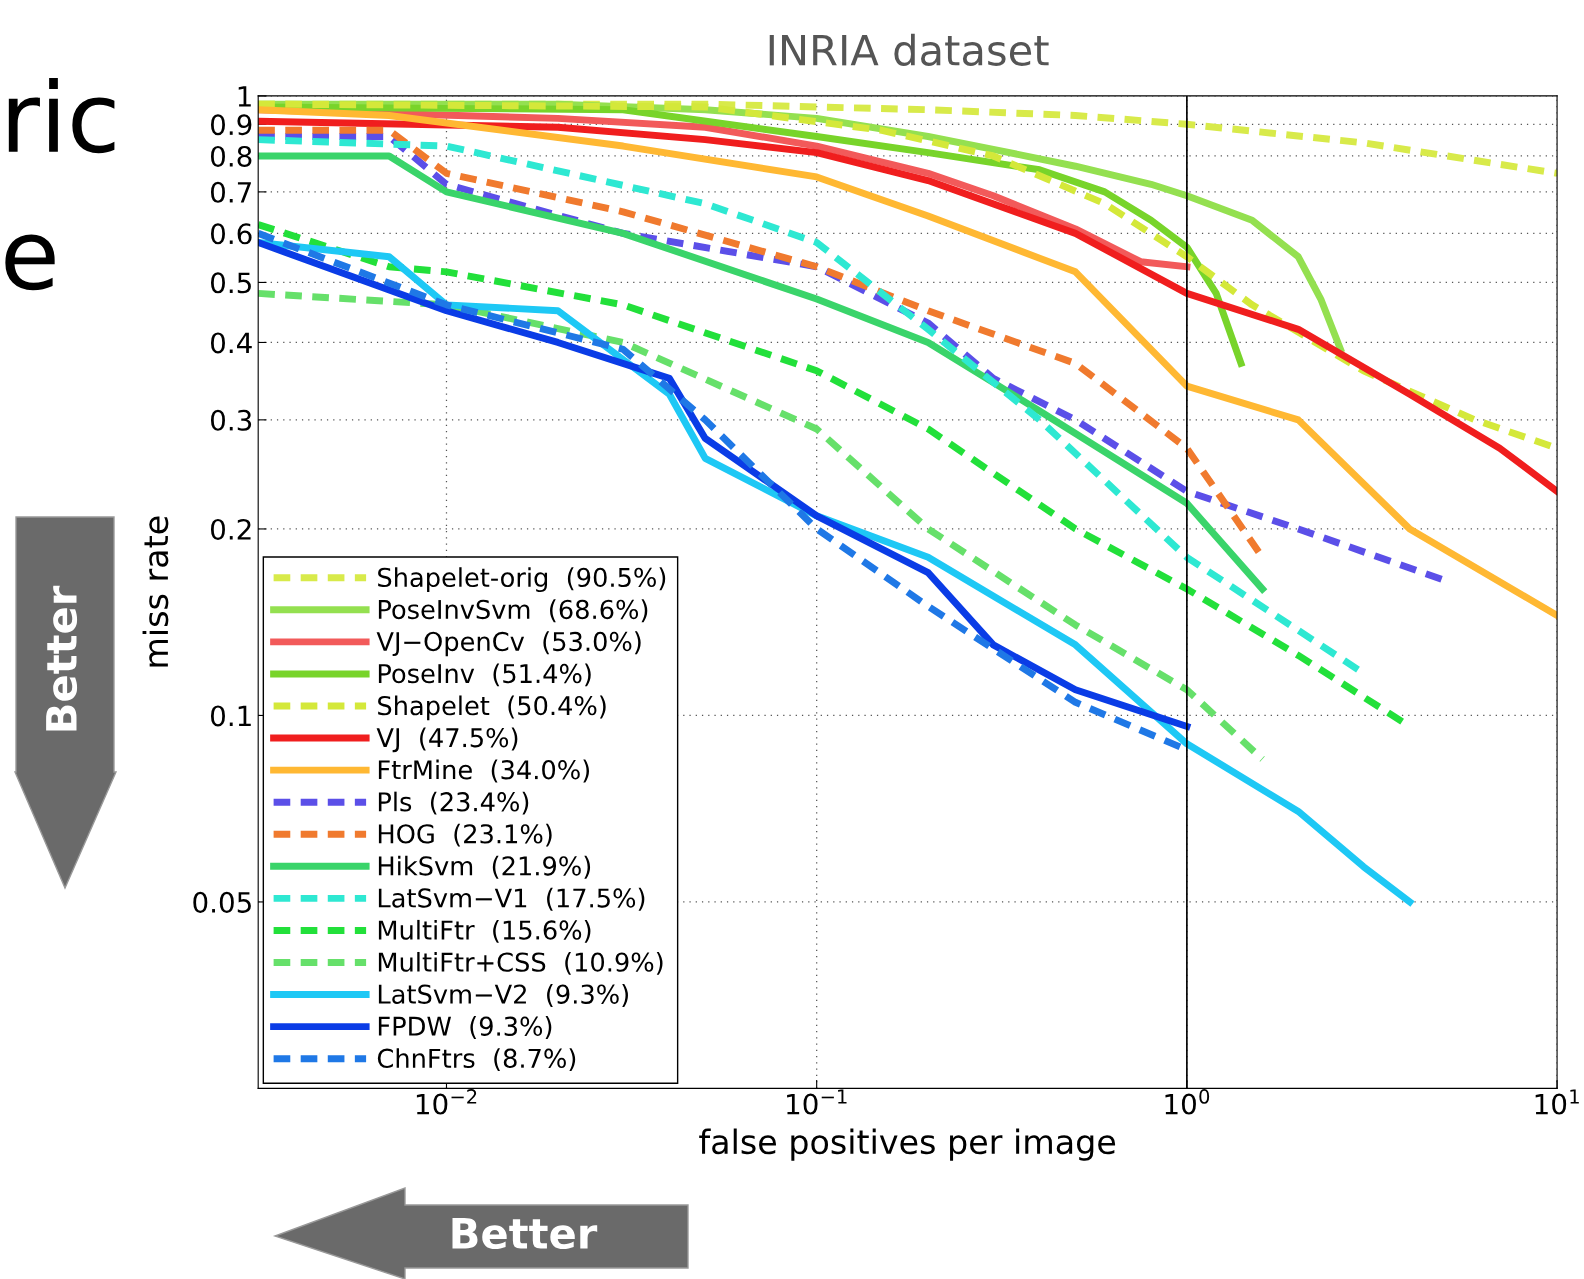 The height and width of the screenshot is (1279, 1584). Describe the element at coordinates (231, 234) in the screenshot. I see `y-tick-label: 0.6` at that location.